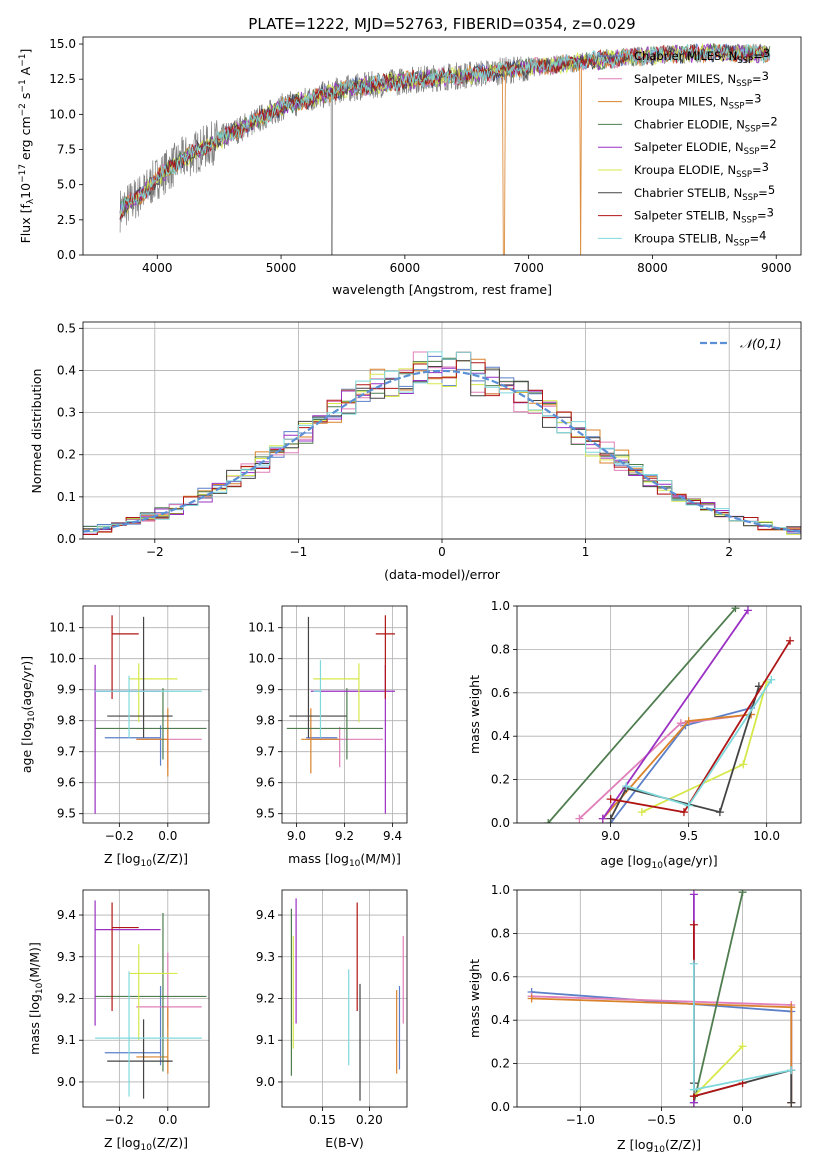  What do you see at coordinates (317, 699) in the screenshot?
I see `errorbar-kroupa-stelib` at bounding box center [317, 699].